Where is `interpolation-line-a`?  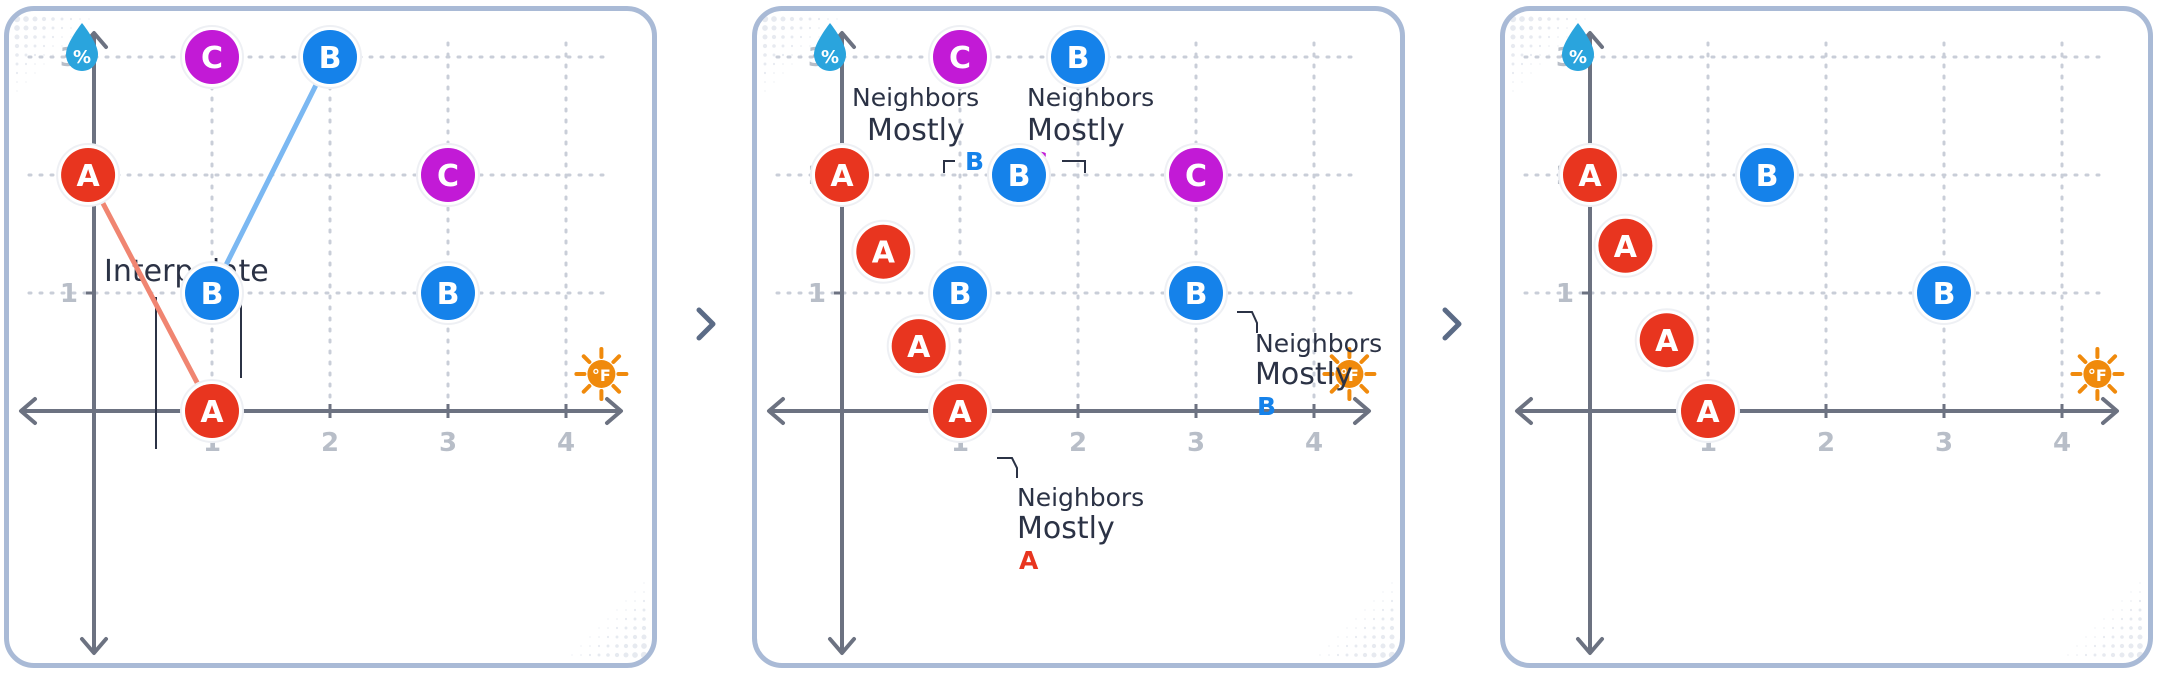 interpolation-line-a is located at coordinates (150, 293).